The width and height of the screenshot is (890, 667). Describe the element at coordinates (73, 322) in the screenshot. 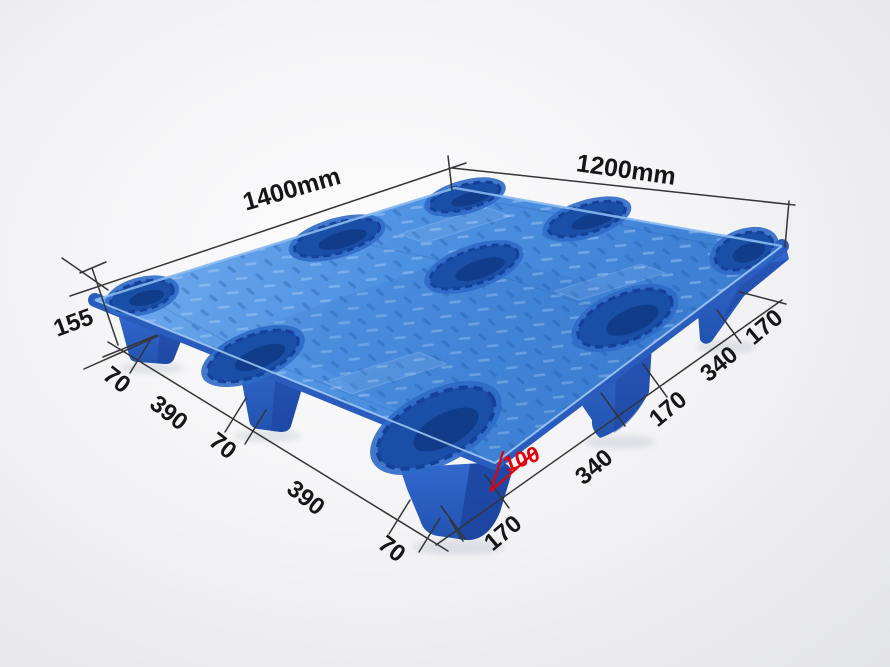

I see `dim-label-155: 155` at that location.